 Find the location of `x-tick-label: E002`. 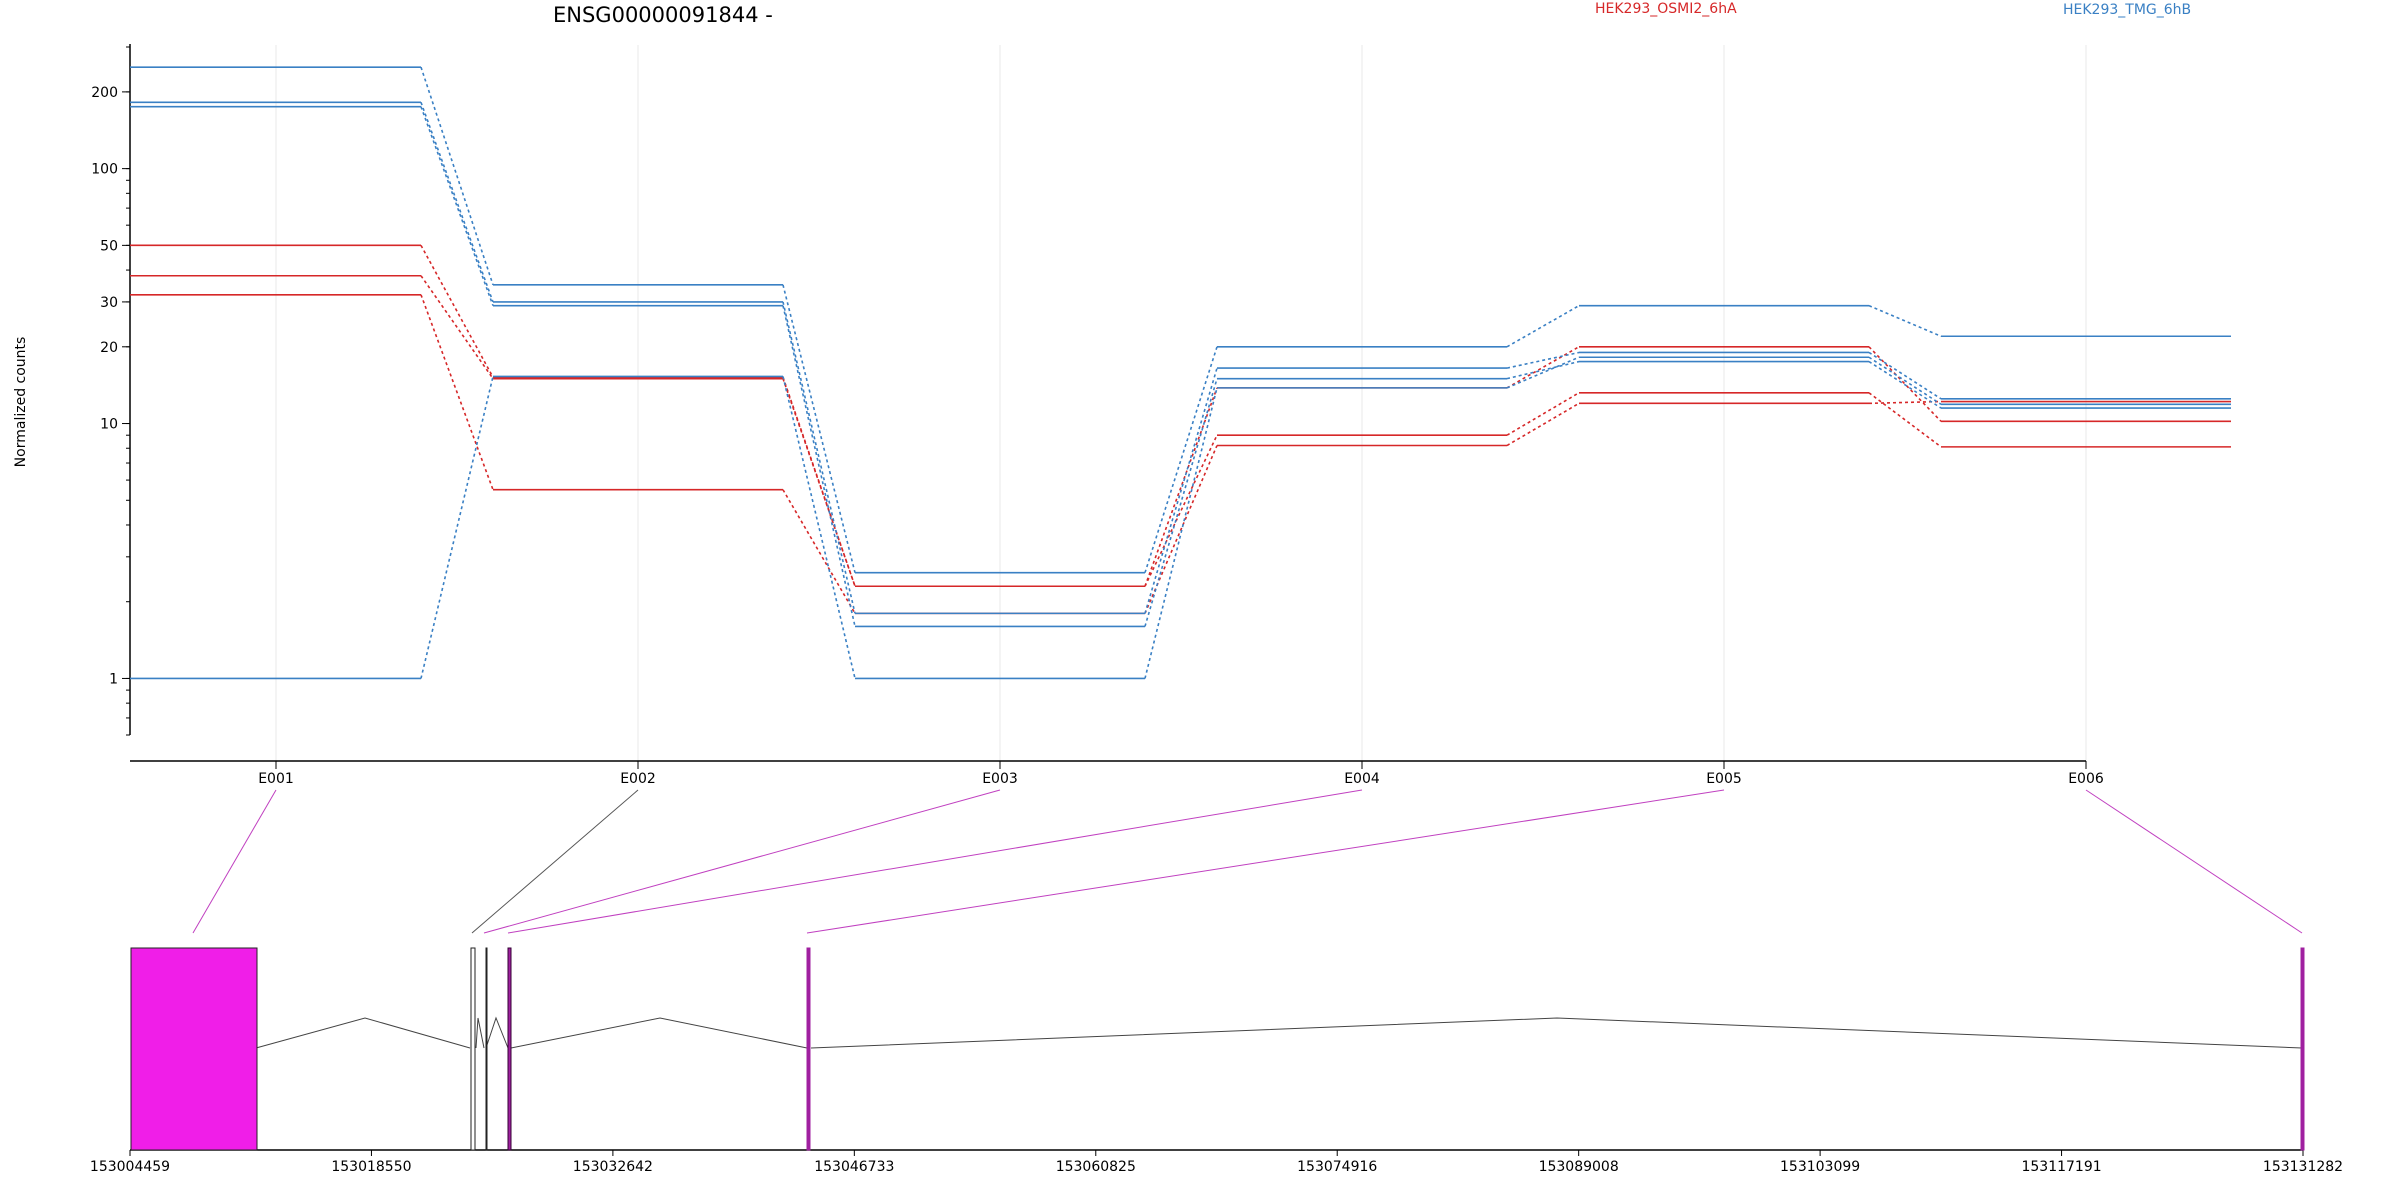

x-tick-label: E002 is located at coordinates (638, 779).